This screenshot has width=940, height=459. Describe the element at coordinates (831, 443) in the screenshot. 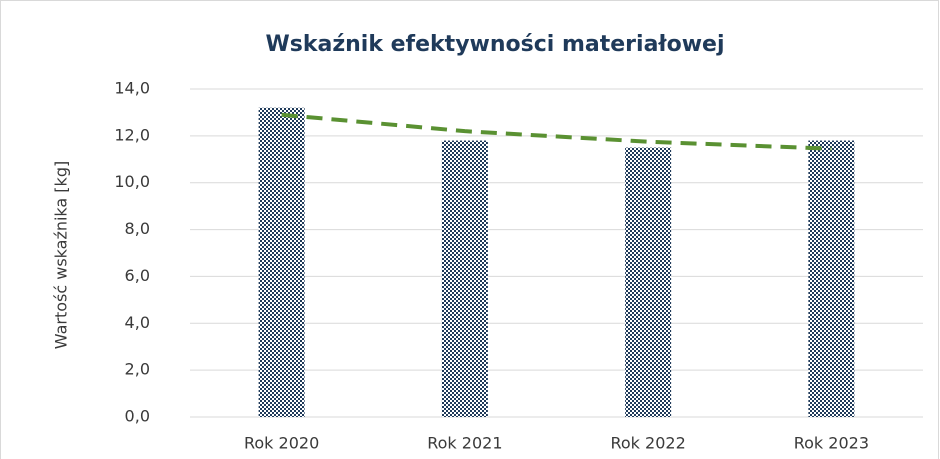

I see `x-tick-label: Rok 2023` at that location.